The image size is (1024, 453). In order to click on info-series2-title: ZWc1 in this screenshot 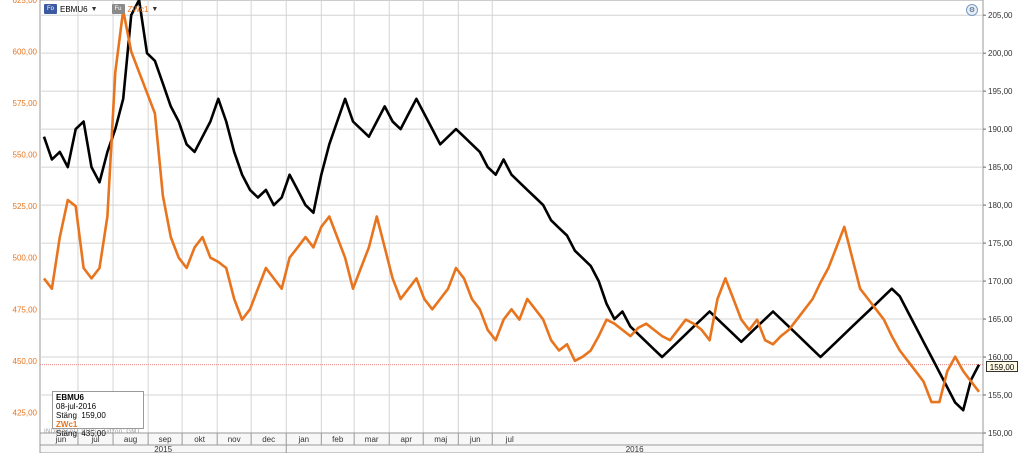, I will do `click(67, 424)`.